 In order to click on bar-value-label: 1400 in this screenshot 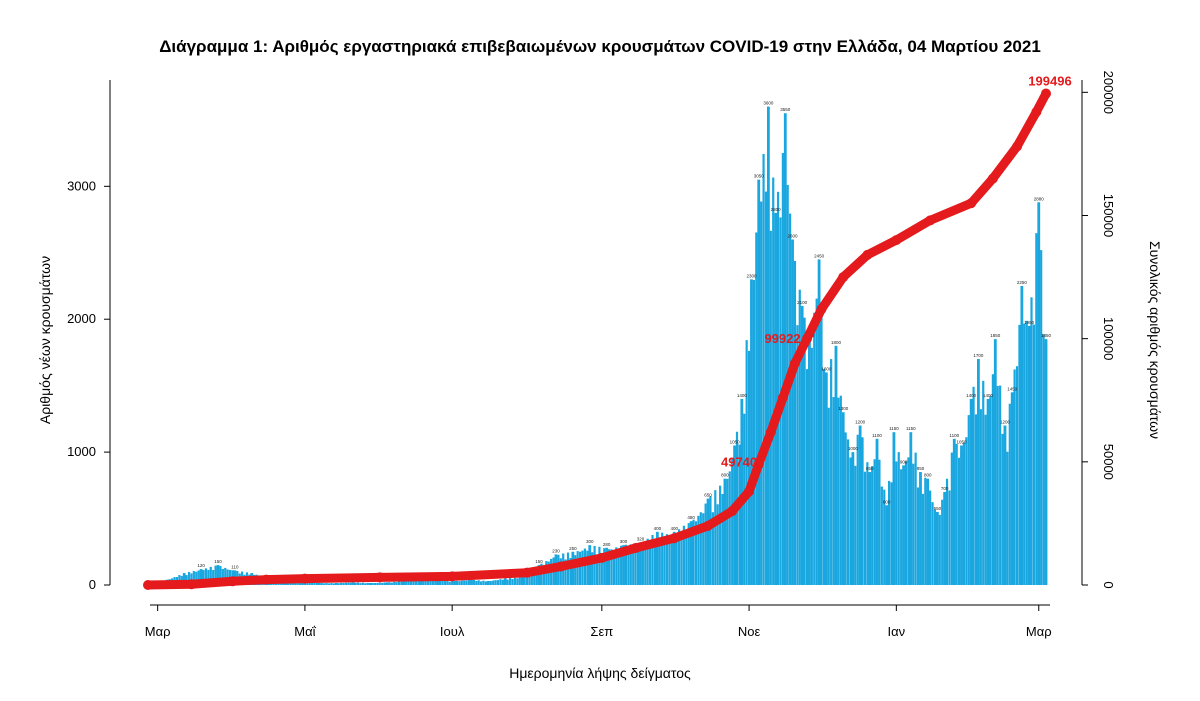, I will do `click(971, 395)`.